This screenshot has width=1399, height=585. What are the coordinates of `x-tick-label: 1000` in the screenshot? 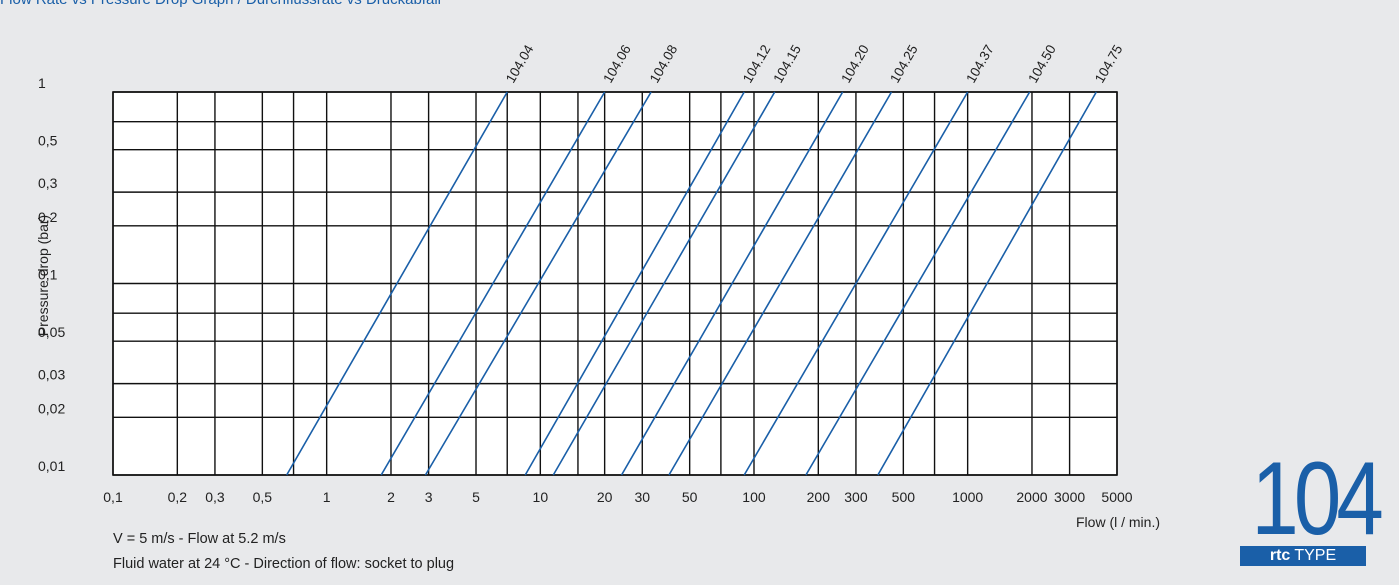 It's located at (967, 497).